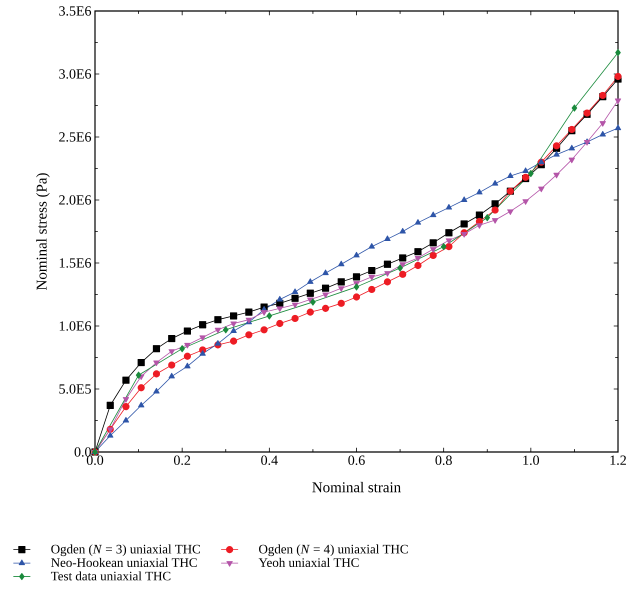  Describe the element at coordinates (75, 74) in the screenshot. I see `y-tick-label: 3.0E6` at that location.